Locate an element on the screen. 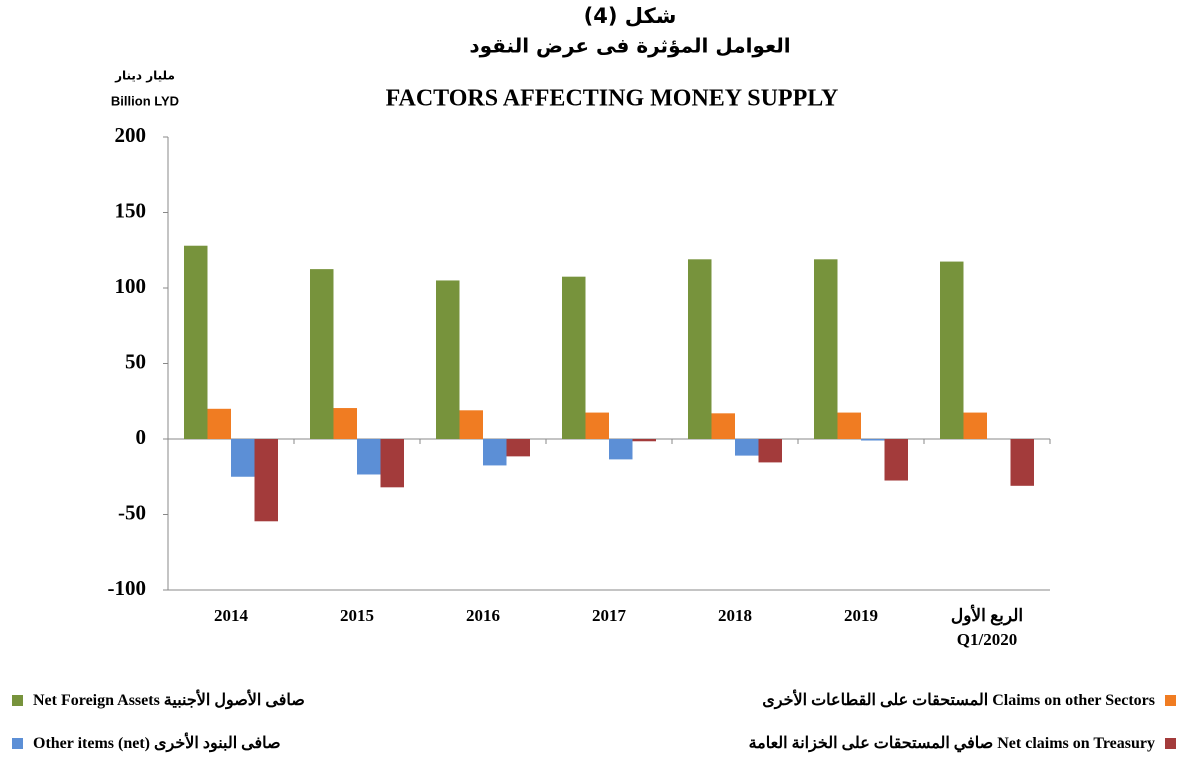 The height and width of the screenshot is (759, 1178). legend-label: Other items (net) صافى البنود الأخرى is located at coordinates (157, 743).